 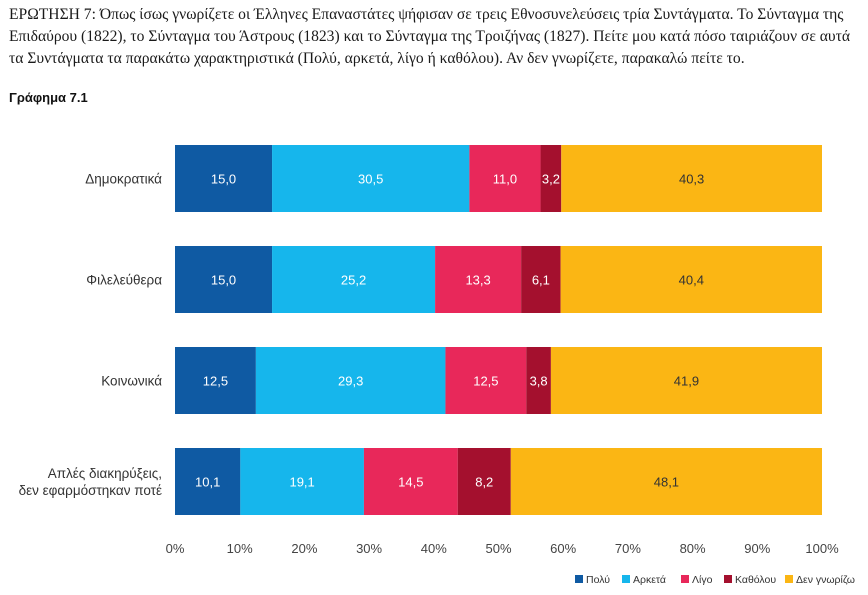 I want to click on legend-label: Αρκετά, so click(x=649, y=580).